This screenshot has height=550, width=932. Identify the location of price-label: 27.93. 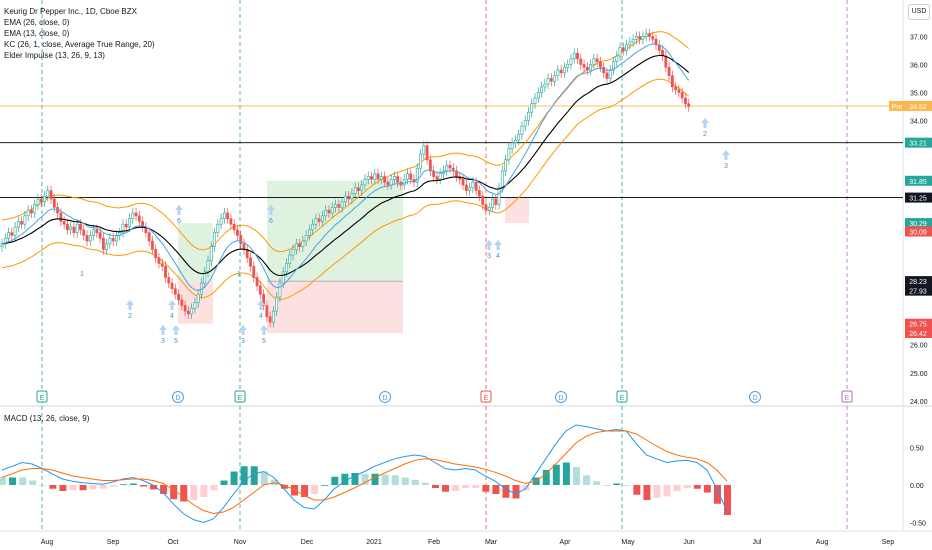
(918, 292).